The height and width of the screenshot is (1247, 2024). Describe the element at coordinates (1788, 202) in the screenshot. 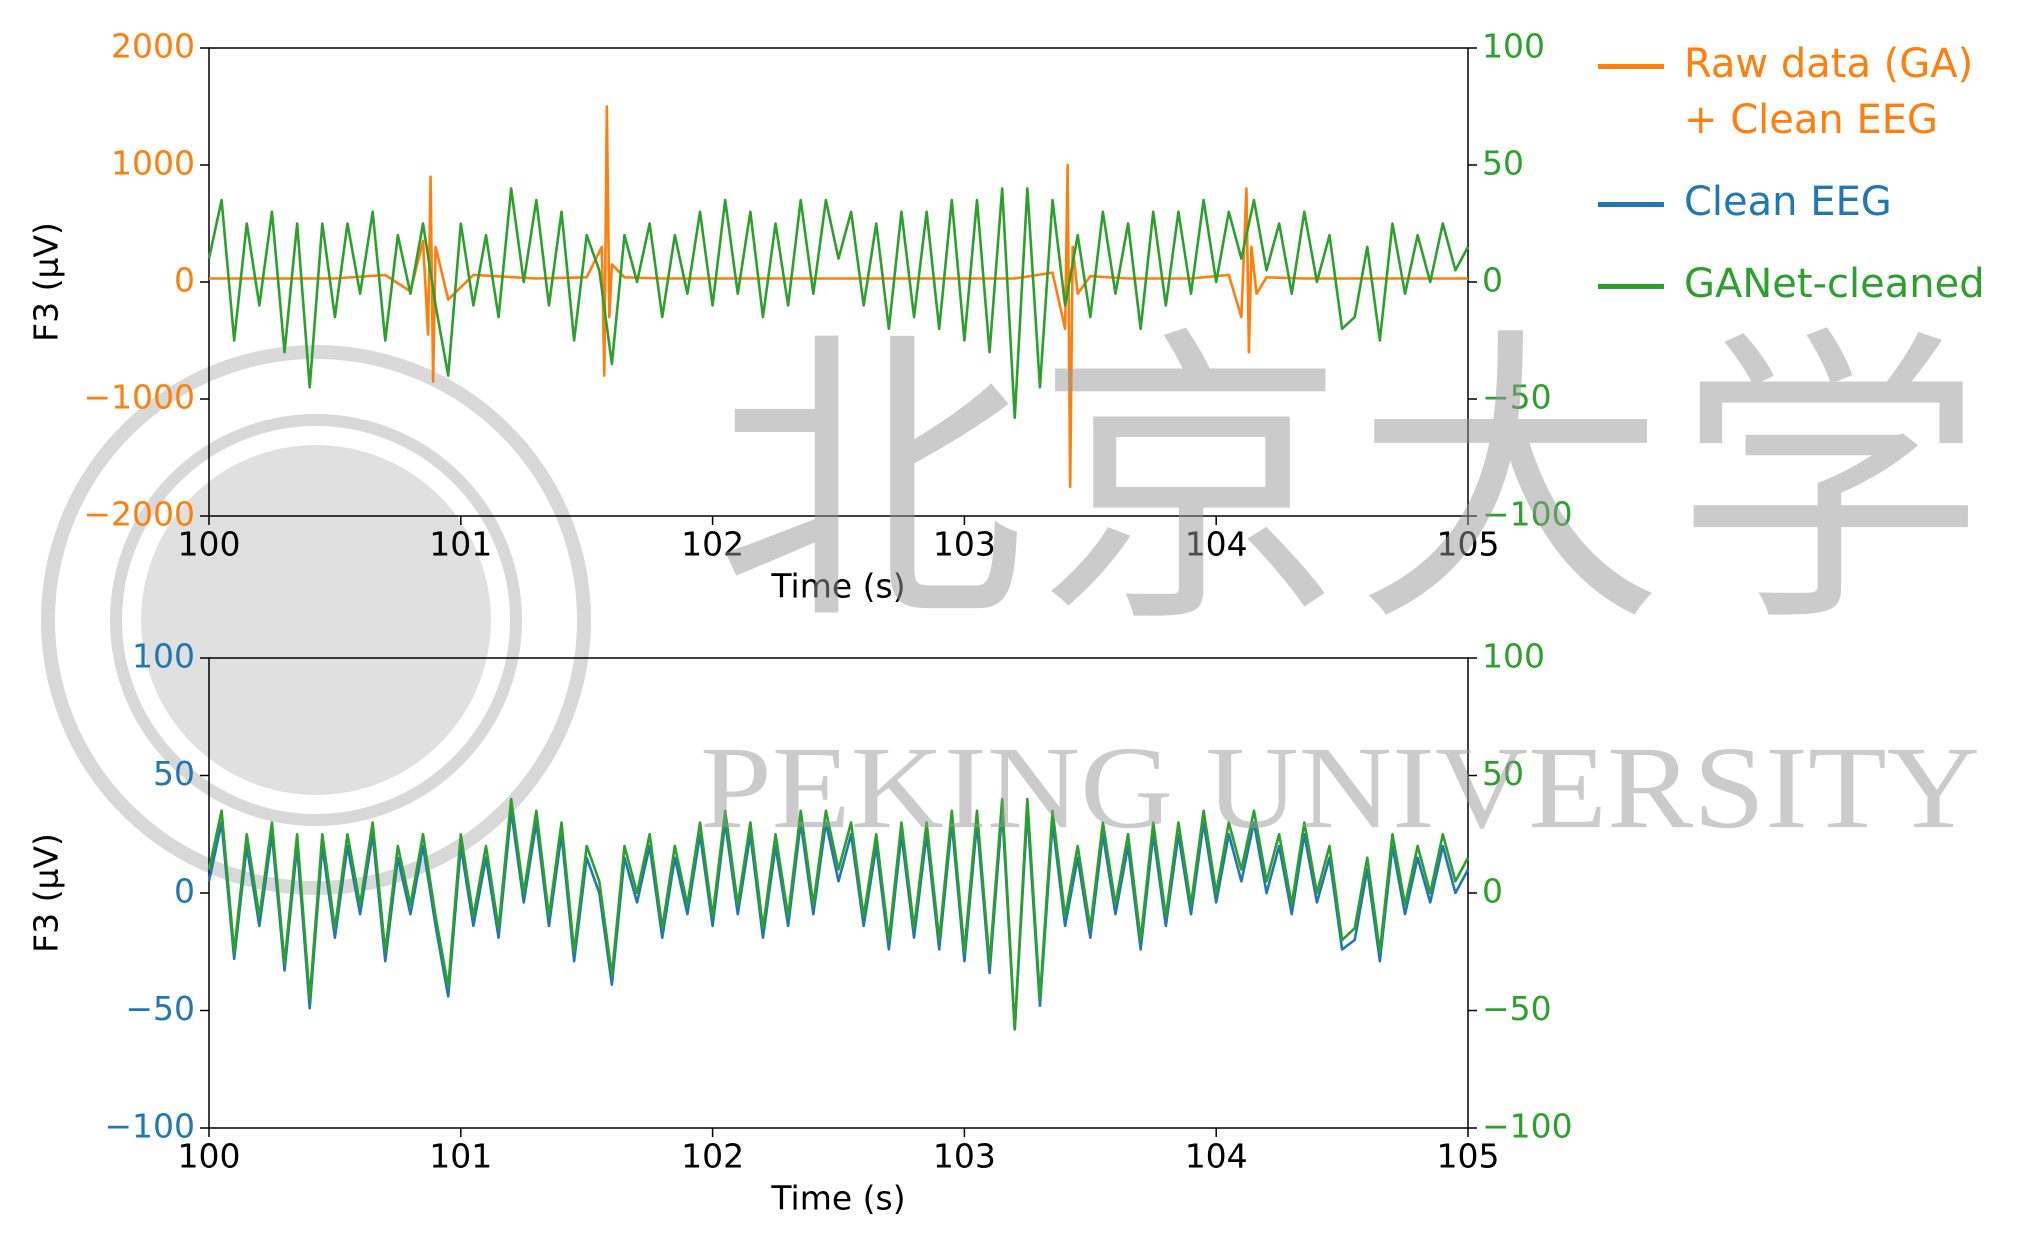

I see `legend-label: Clean EEG` at that location.